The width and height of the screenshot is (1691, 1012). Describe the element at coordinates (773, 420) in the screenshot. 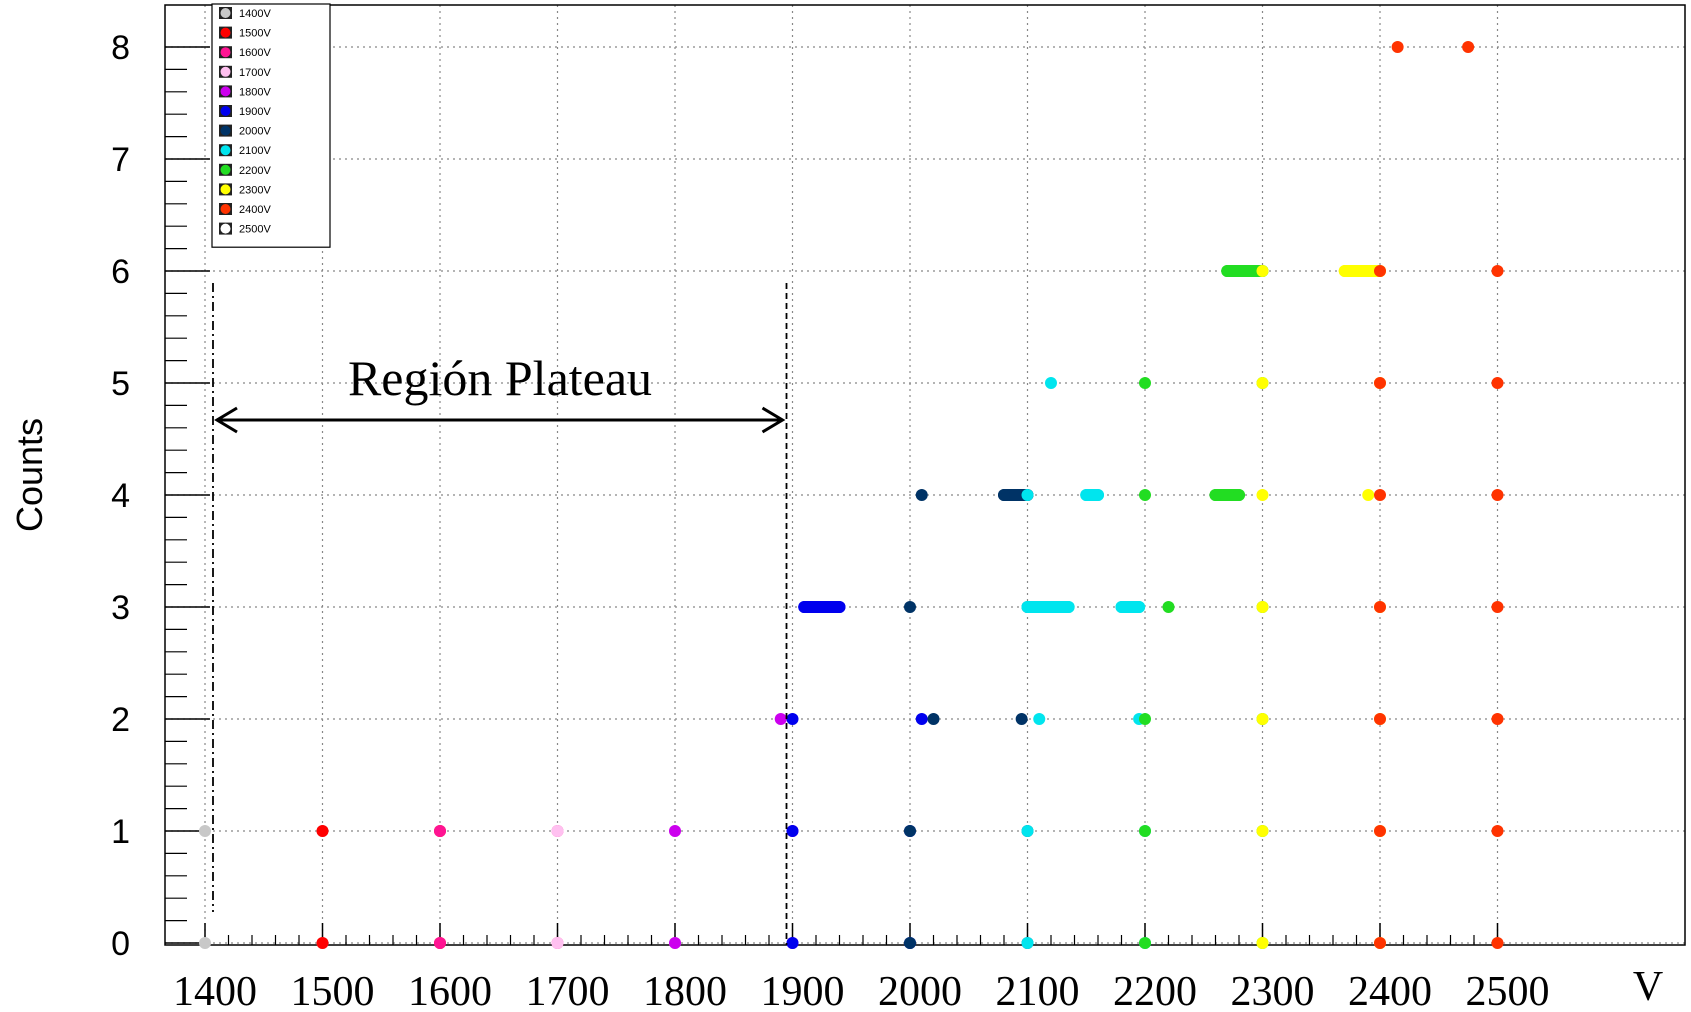

I see `arrow-head-right` at that location.